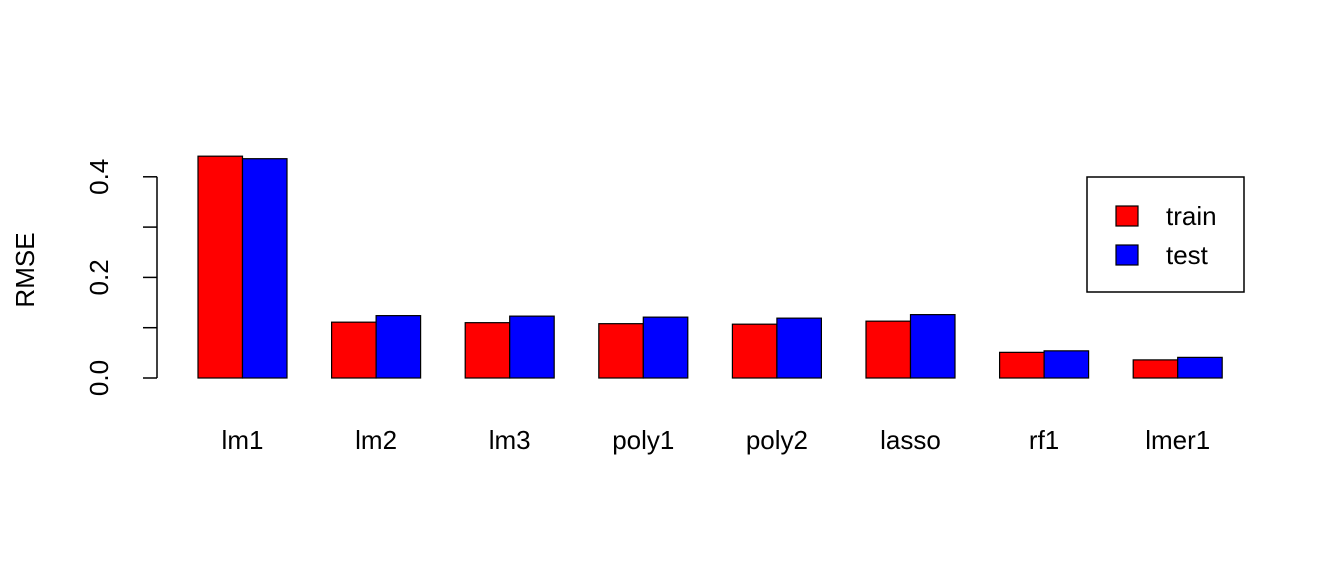 This screenshot has width=1344, height=581. I want to click on category-label: lmer1, so click(1177, 440).